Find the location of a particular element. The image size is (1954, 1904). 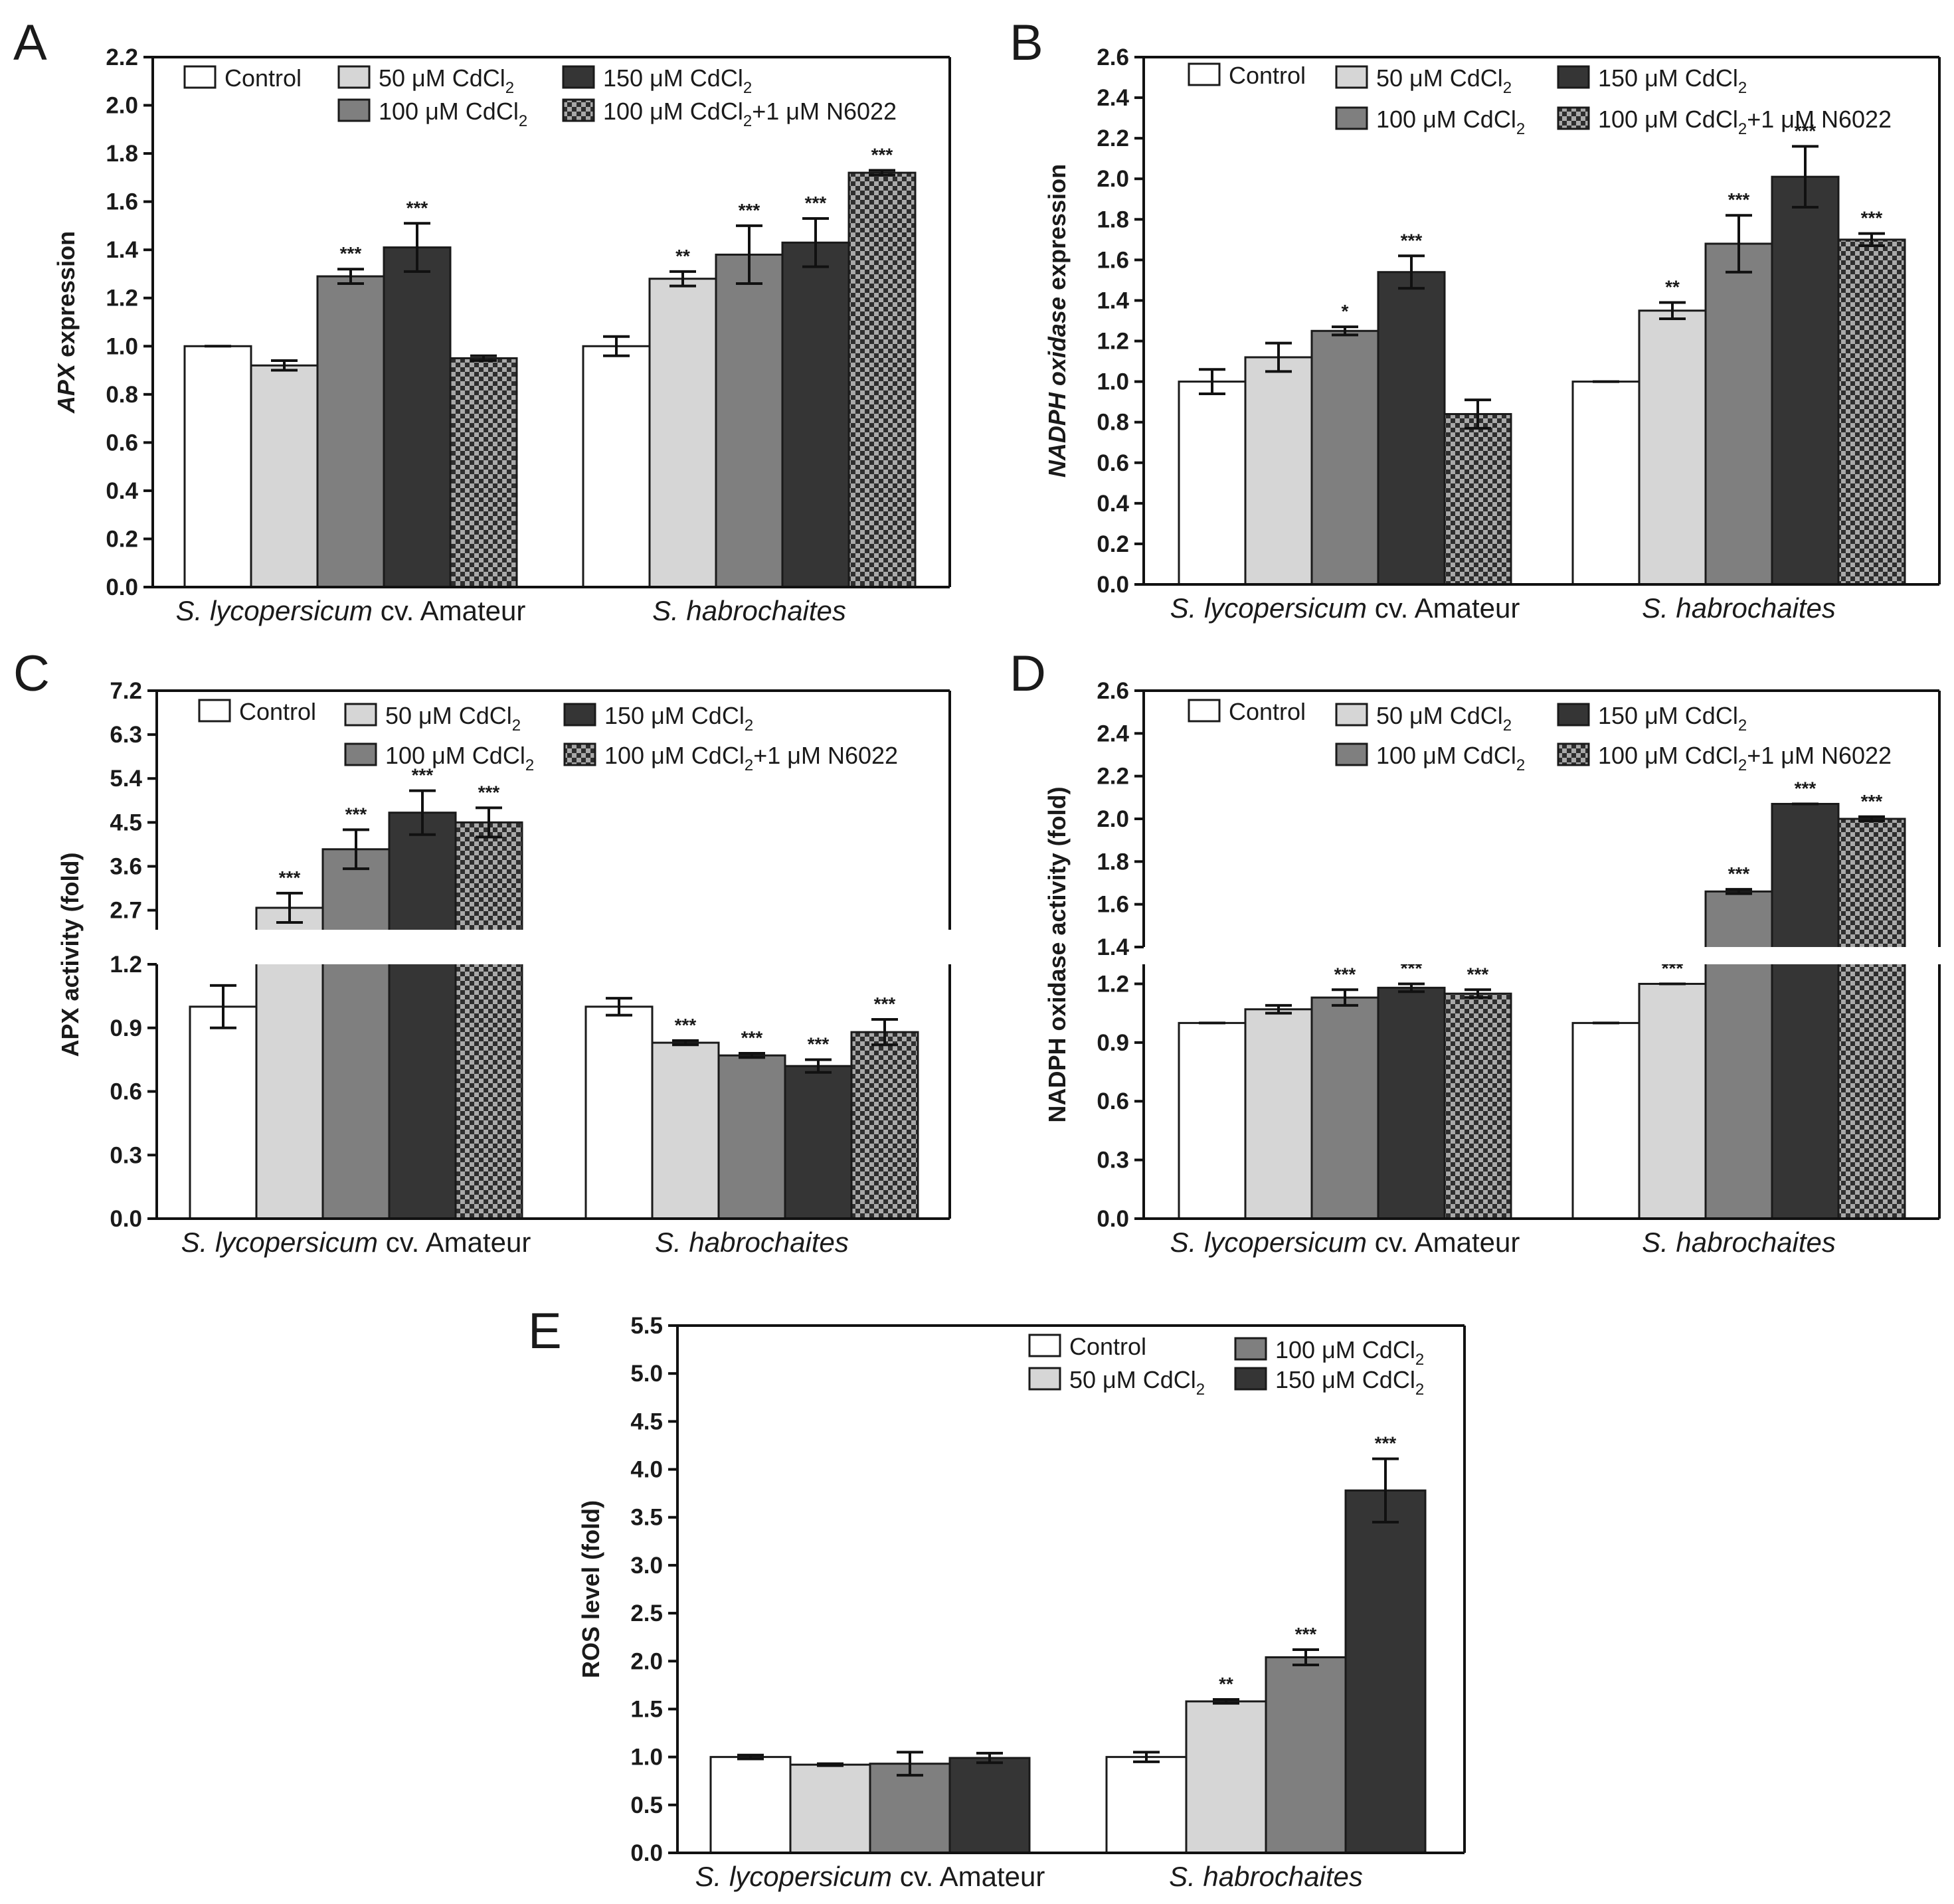

significance-n6022-0: *** is located at coordinates (489, 792).